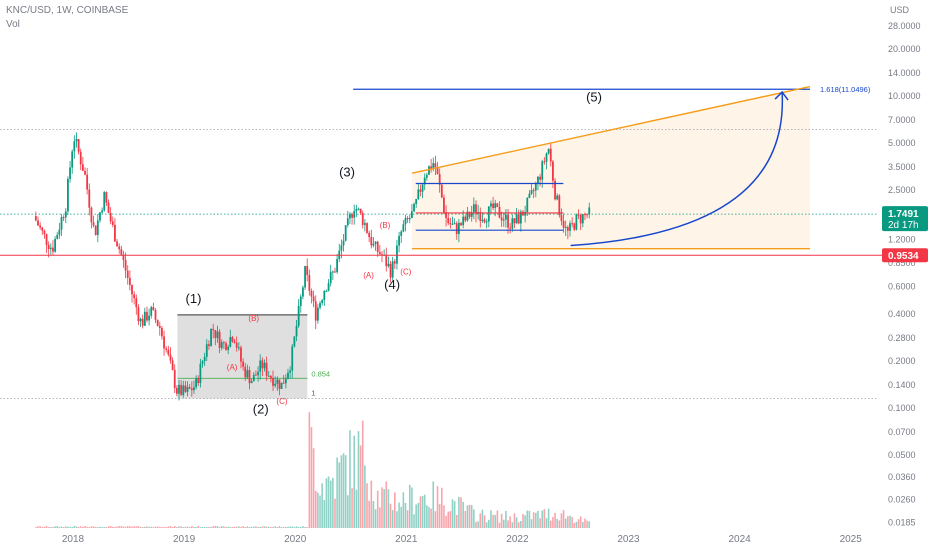  What do you see at coordinates (902, 477) in the screenshot?
I see `y-tick-label: 0.0360` at bounding box center [902, 477].